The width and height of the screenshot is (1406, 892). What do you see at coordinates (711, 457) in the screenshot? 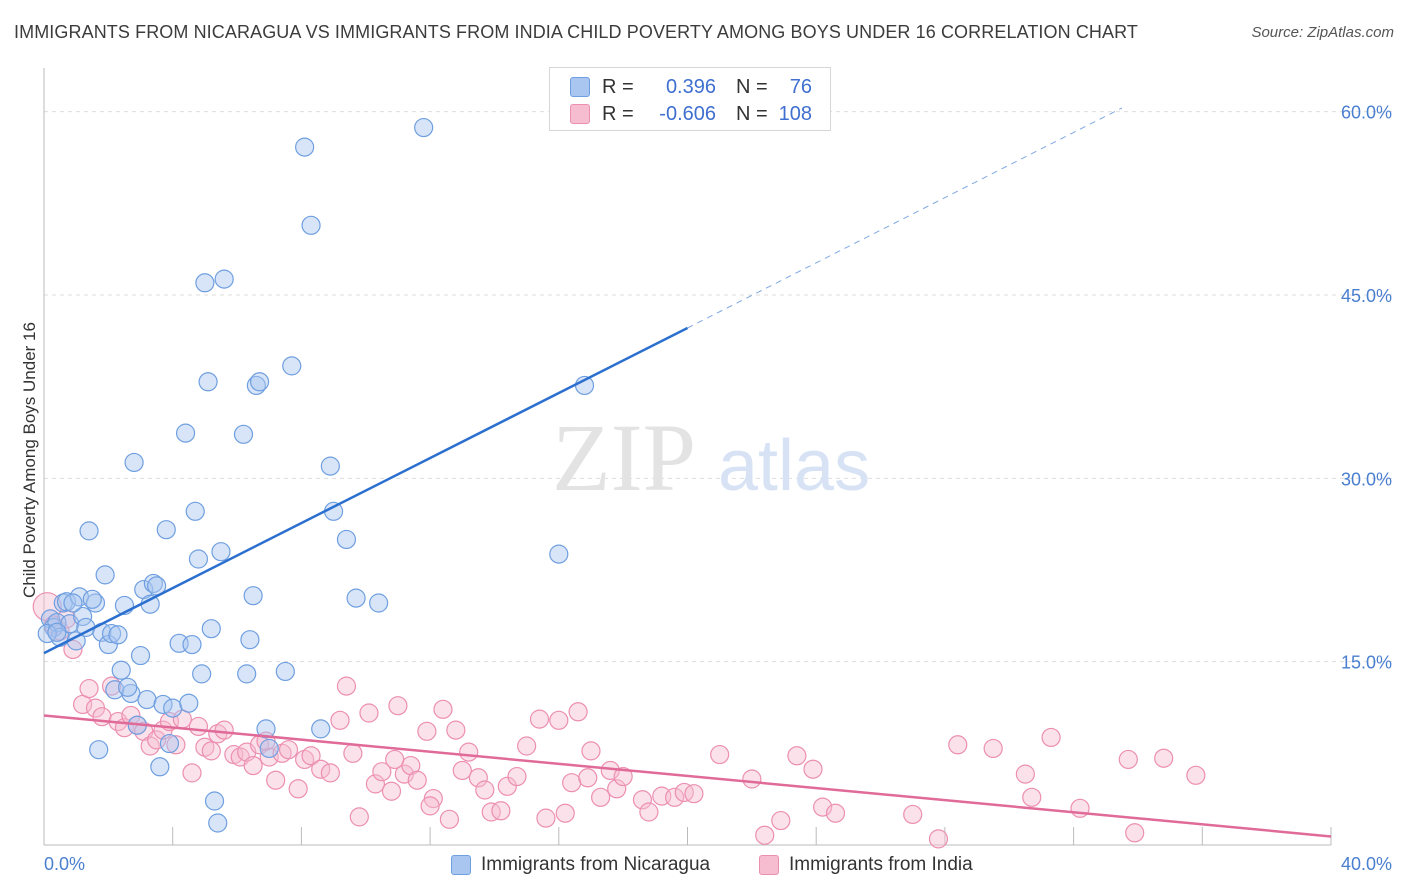
I see `watermark: ZIP atlas` at bounding box center [711, 457].